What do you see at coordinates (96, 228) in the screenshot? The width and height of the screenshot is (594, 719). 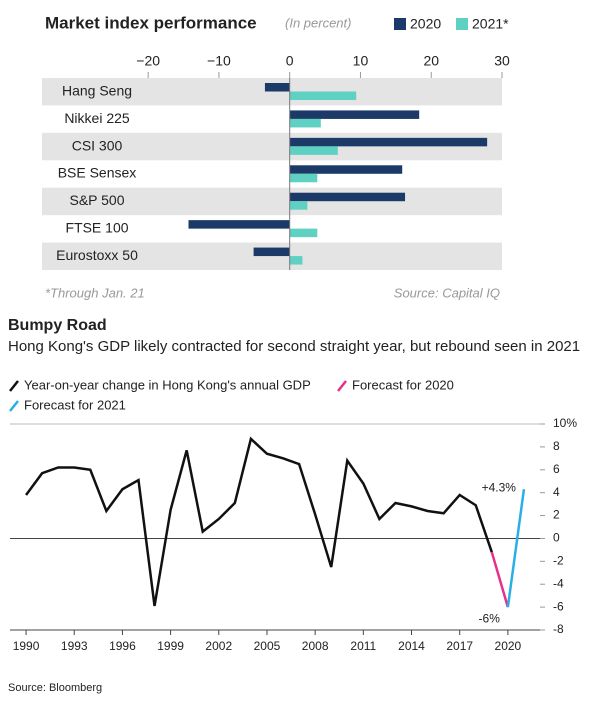 I see `y-tick-label: FTSE 100` at bounding box center [96, 228].